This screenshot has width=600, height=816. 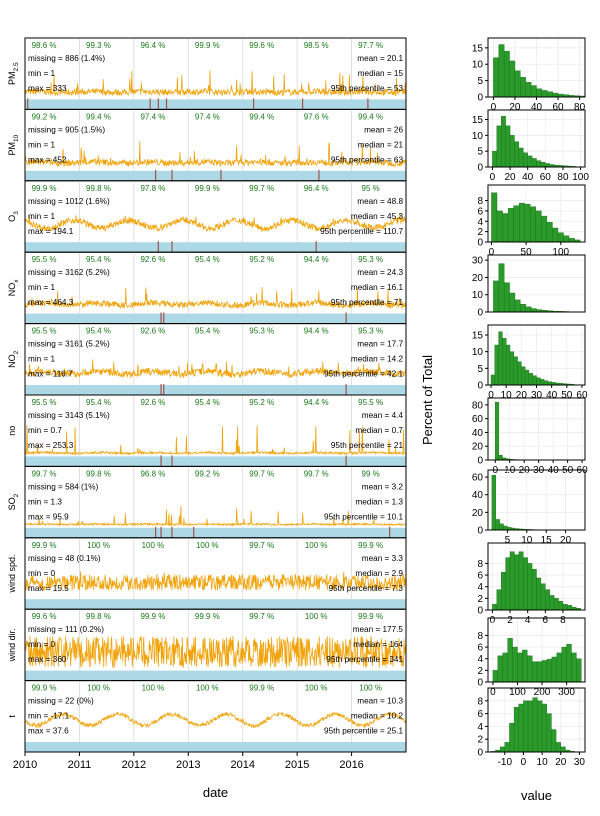 I want to click on stat-median: median = 0.7, so click(x=379, y=430).